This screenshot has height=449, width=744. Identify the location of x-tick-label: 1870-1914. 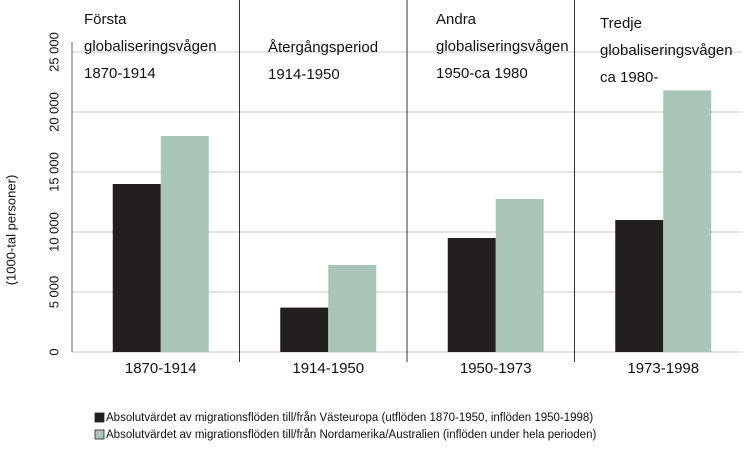
(161, 368).